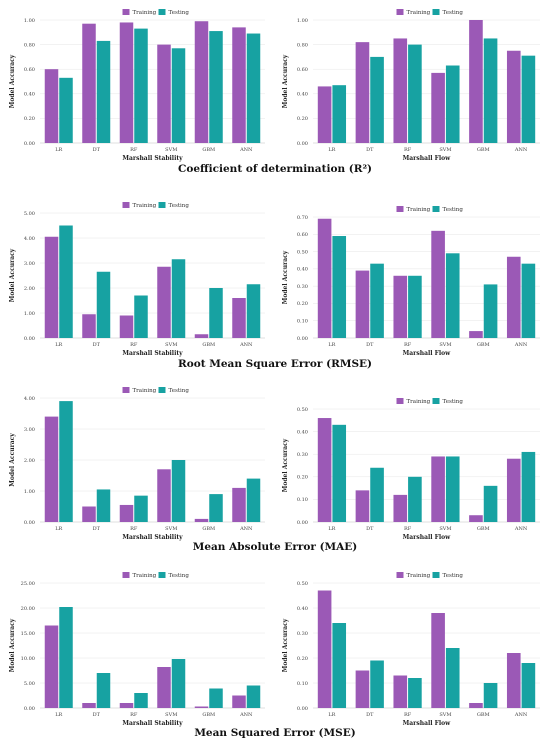 This screenshot has width=550, height=744. What do you see at coordinates (29, 314) in the screenshot?
I see `y-tick-label: 1.00` at bounding box center [29, 314].